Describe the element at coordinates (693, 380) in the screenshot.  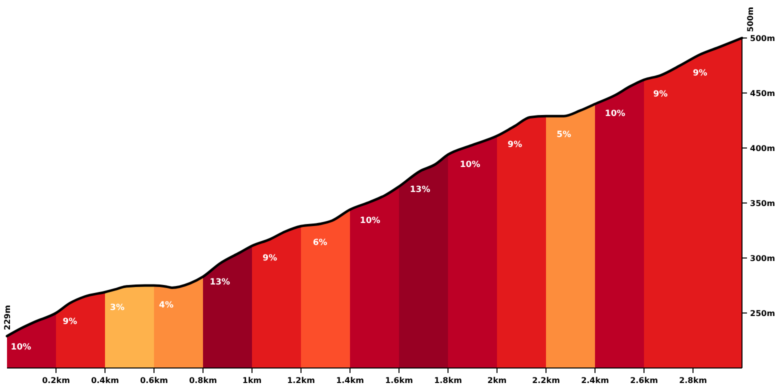
I see `x-tick-label: 2.8km` at that location.